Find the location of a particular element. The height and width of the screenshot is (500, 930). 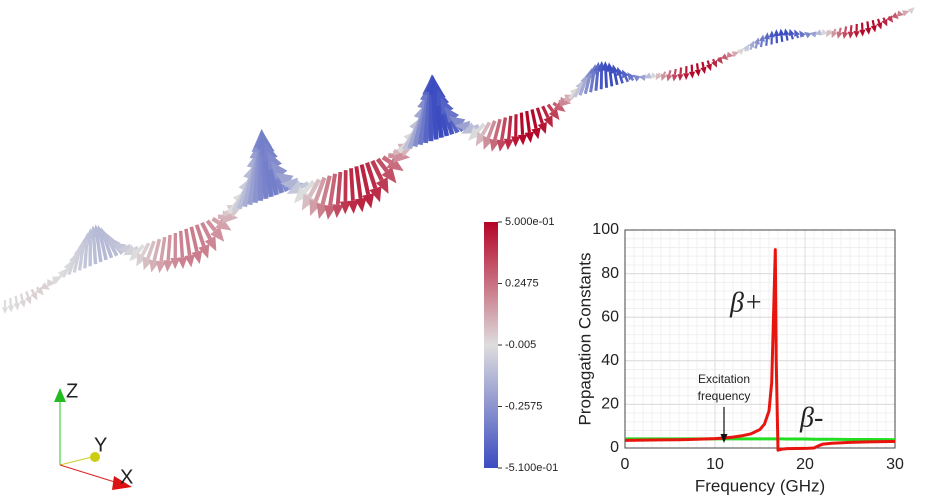

x-axis-label: Frequency (GHz) is located at coordinates (760, 485).